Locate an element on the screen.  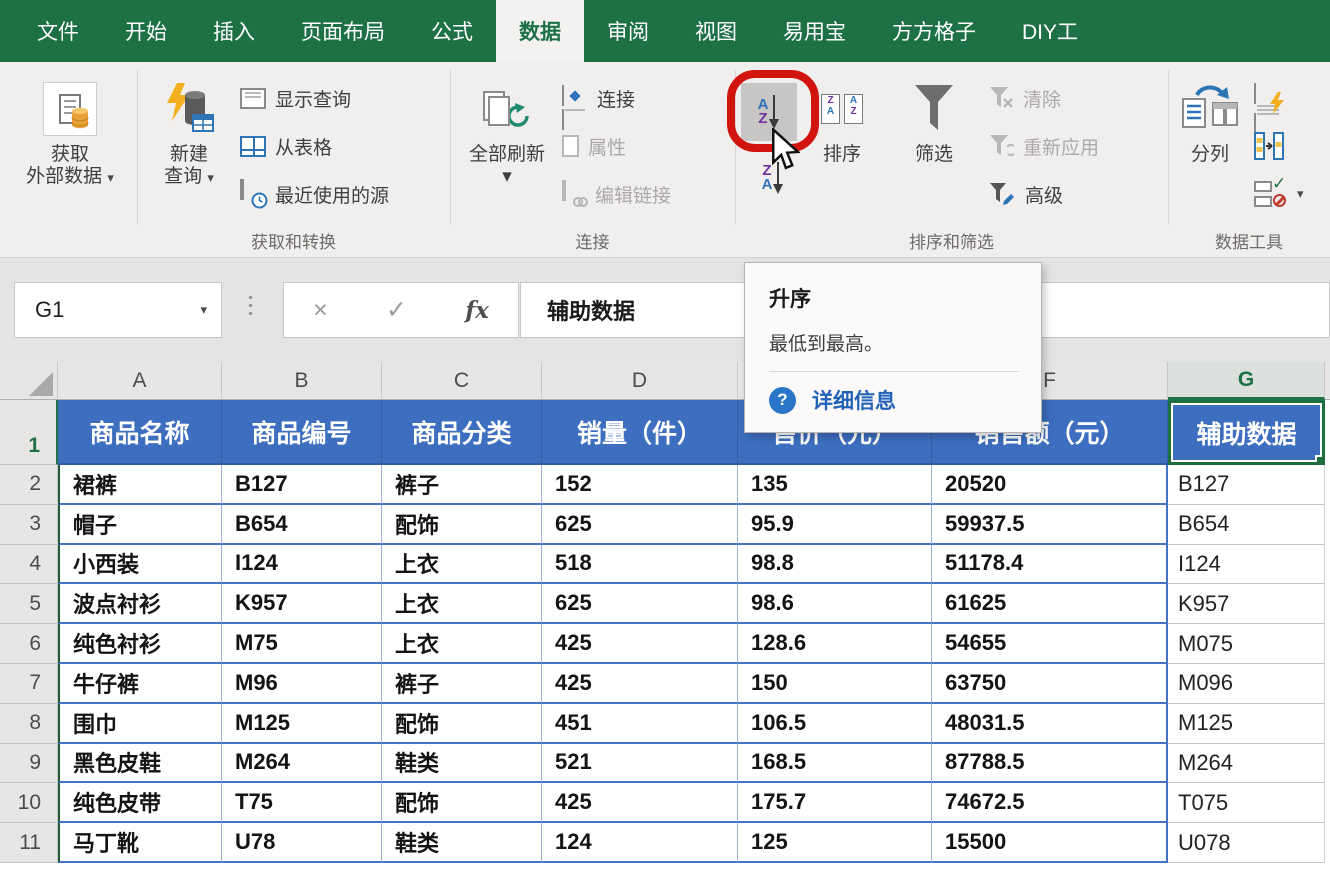
row-header: 10 is located at coordinates (29, 803).